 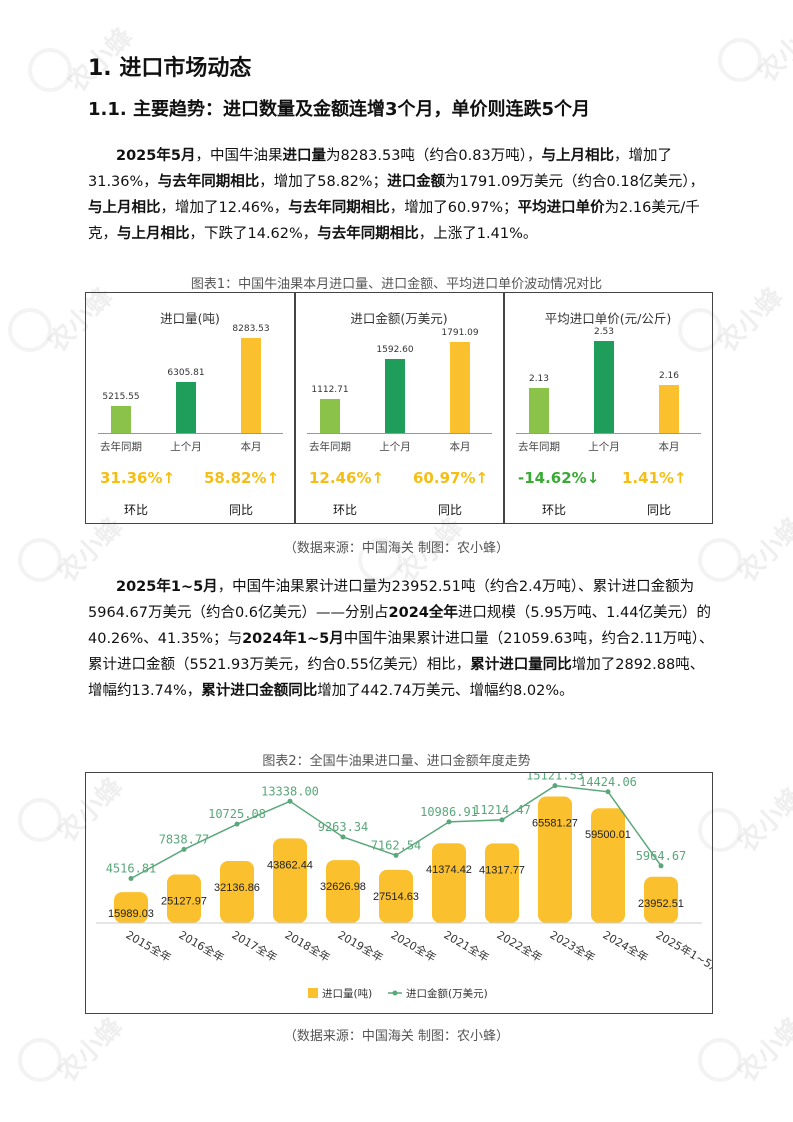 What do you see at coordinates (502, 810) in the screenshot?
I see `line-value-label: 11214.47` at bounding box center [502, 810].